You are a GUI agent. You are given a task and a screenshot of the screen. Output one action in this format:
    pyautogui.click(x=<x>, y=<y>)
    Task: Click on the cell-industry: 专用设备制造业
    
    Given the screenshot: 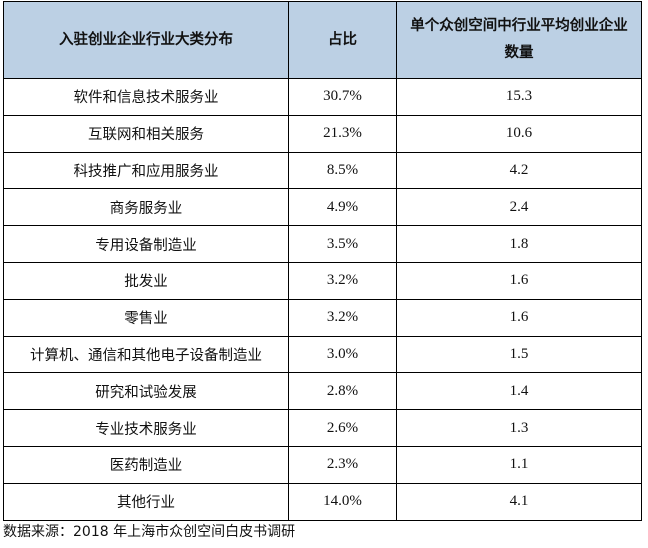 What is the action you would take?
    pyautogui.click(x=146, y=244)
    